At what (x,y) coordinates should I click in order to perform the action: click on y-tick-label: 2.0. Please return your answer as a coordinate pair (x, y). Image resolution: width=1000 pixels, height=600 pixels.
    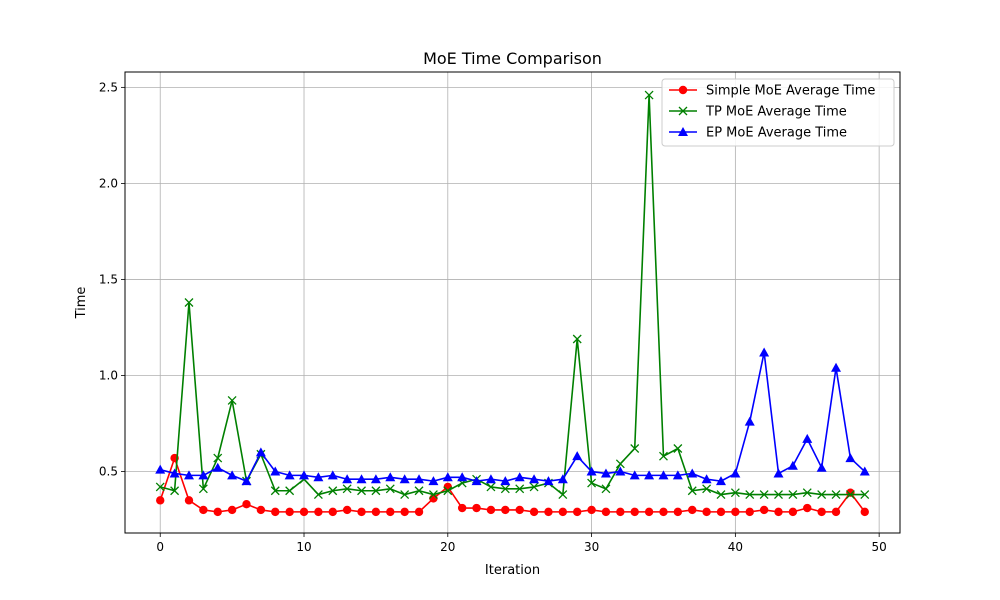
    Looking at the image, I should click on (108, 183).